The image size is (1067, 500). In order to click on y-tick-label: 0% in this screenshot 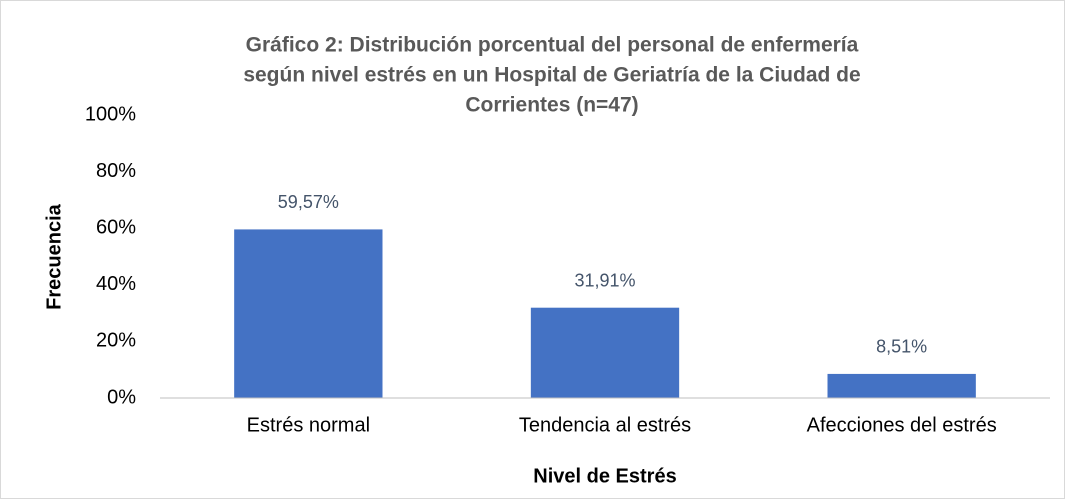, I will do `click(121, 397)`.